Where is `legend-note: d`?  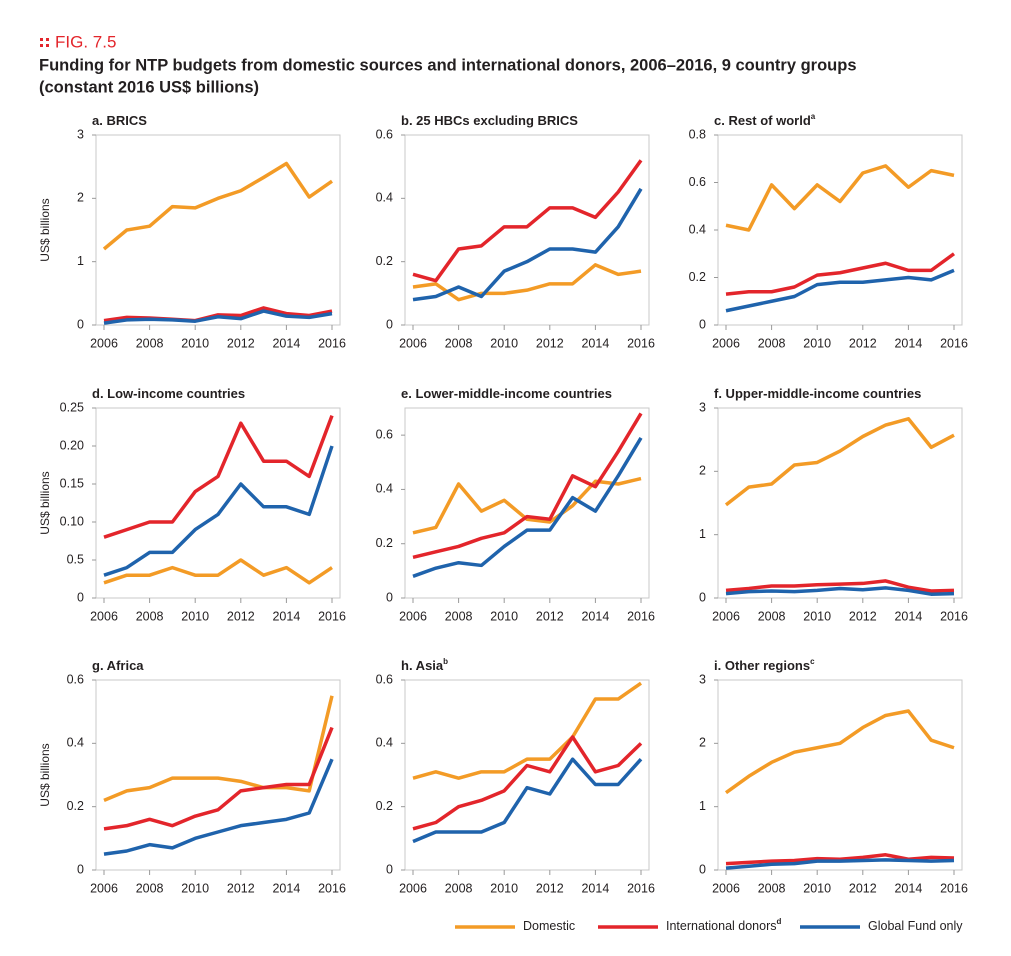 legend-note: d is located at coordinates (779, 921).